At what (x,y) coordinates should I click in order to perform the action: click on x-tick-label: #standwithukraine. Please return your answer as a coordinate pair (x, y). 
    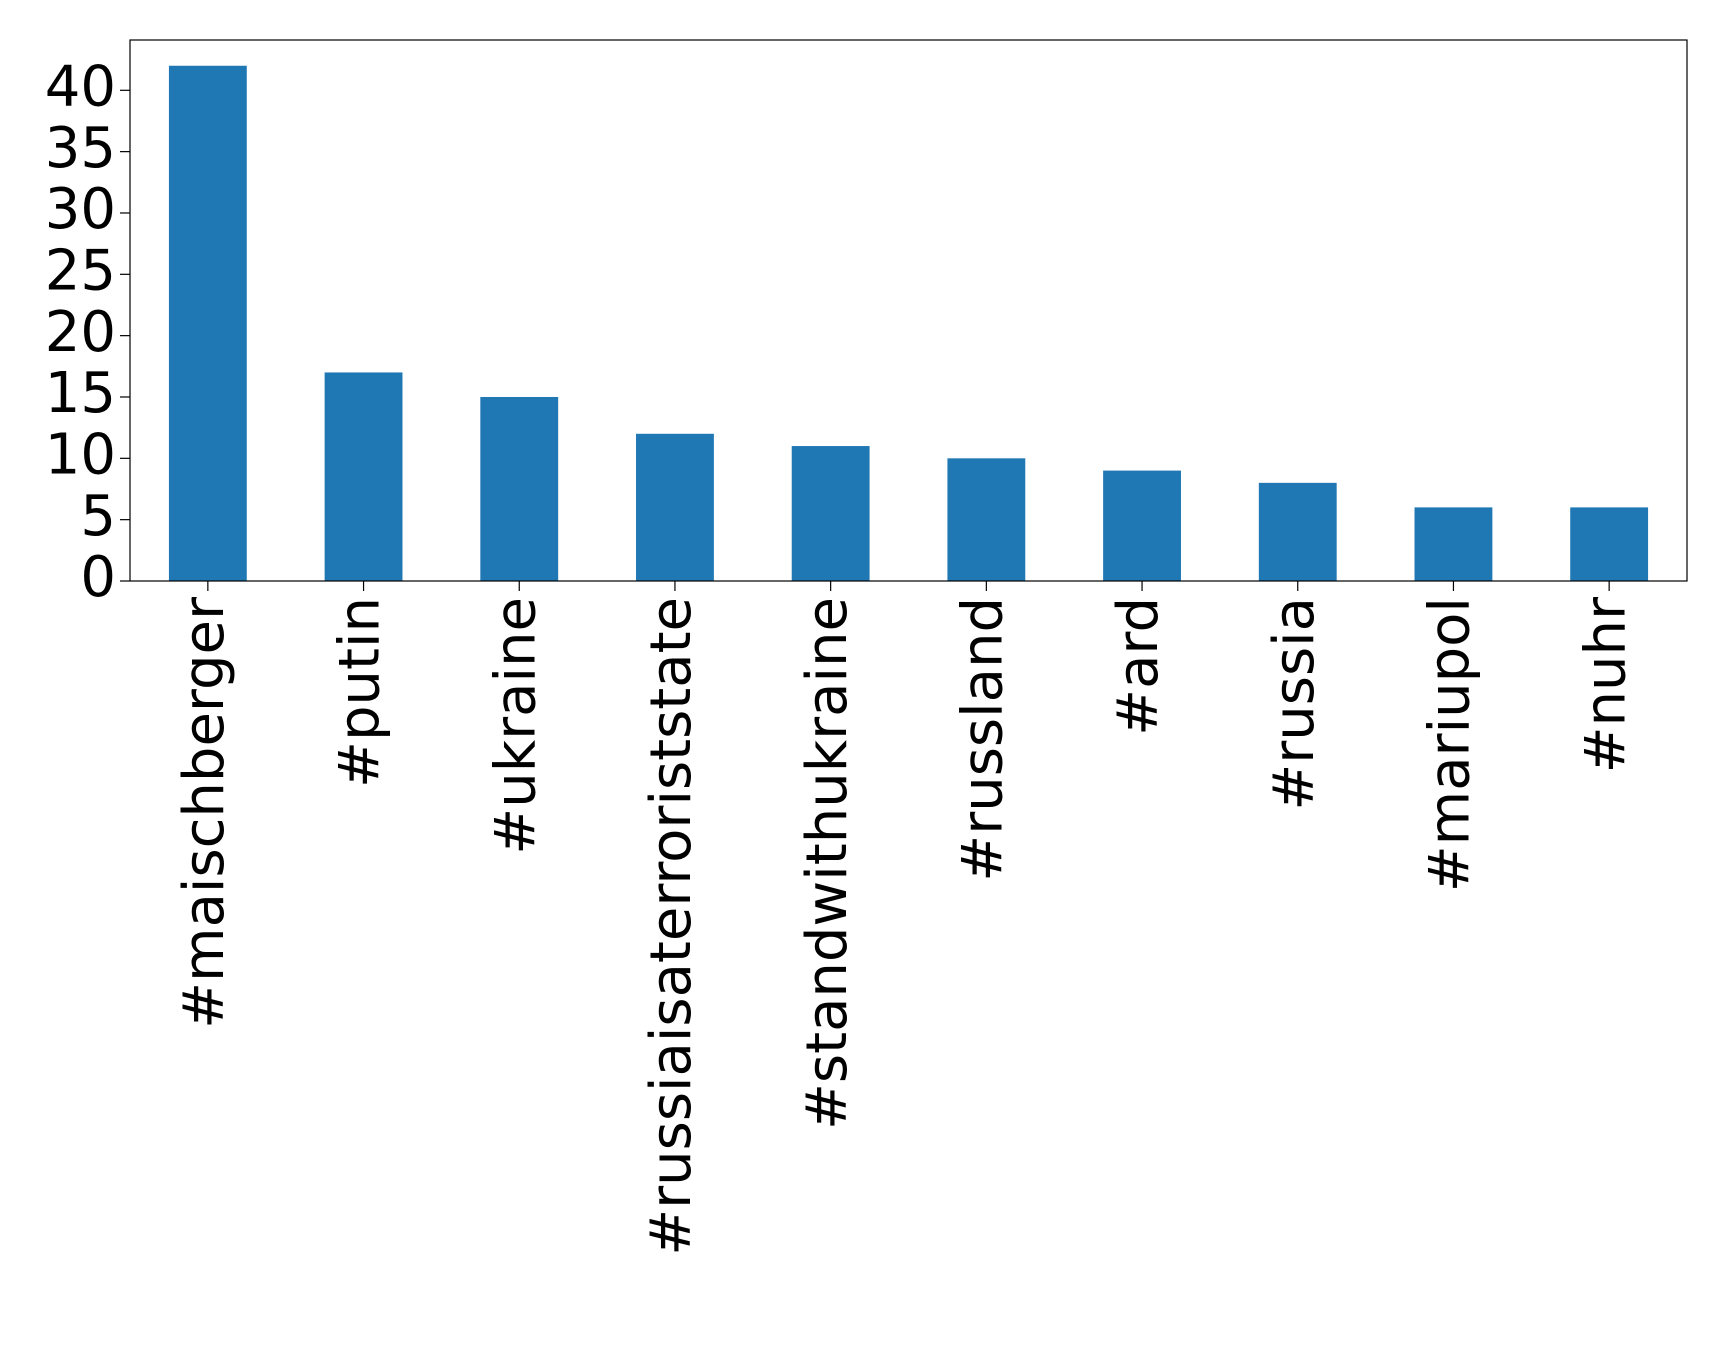
    Looking at the image, I should click on (827, 863).